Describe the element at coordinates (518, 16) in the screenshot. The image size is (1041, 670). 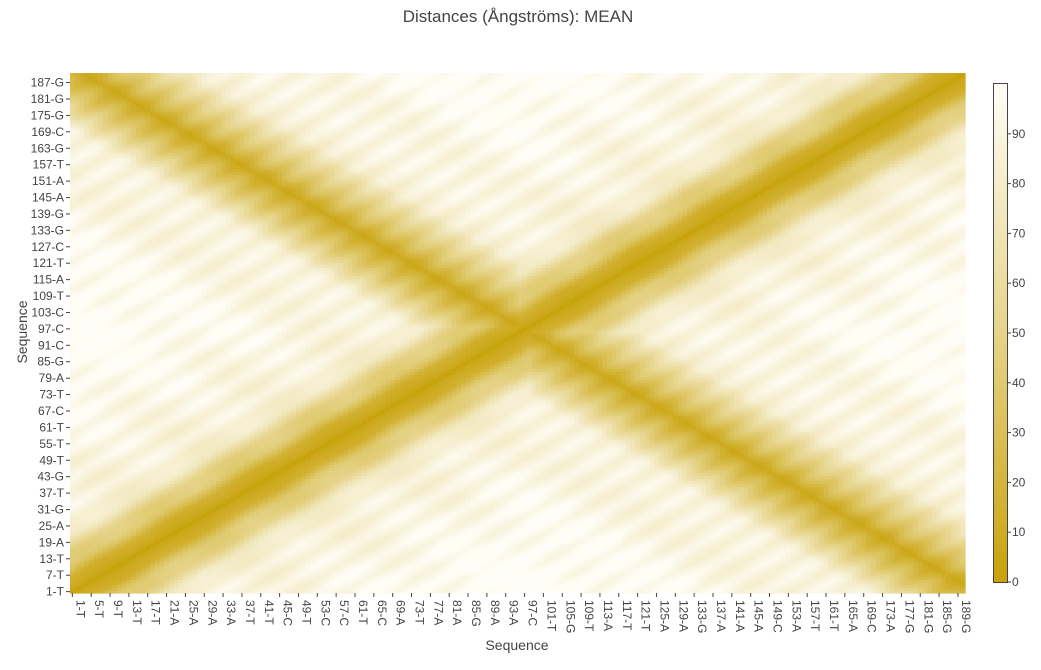
I see `chart-title: Distances (Ångströms): MEAN` at that location.